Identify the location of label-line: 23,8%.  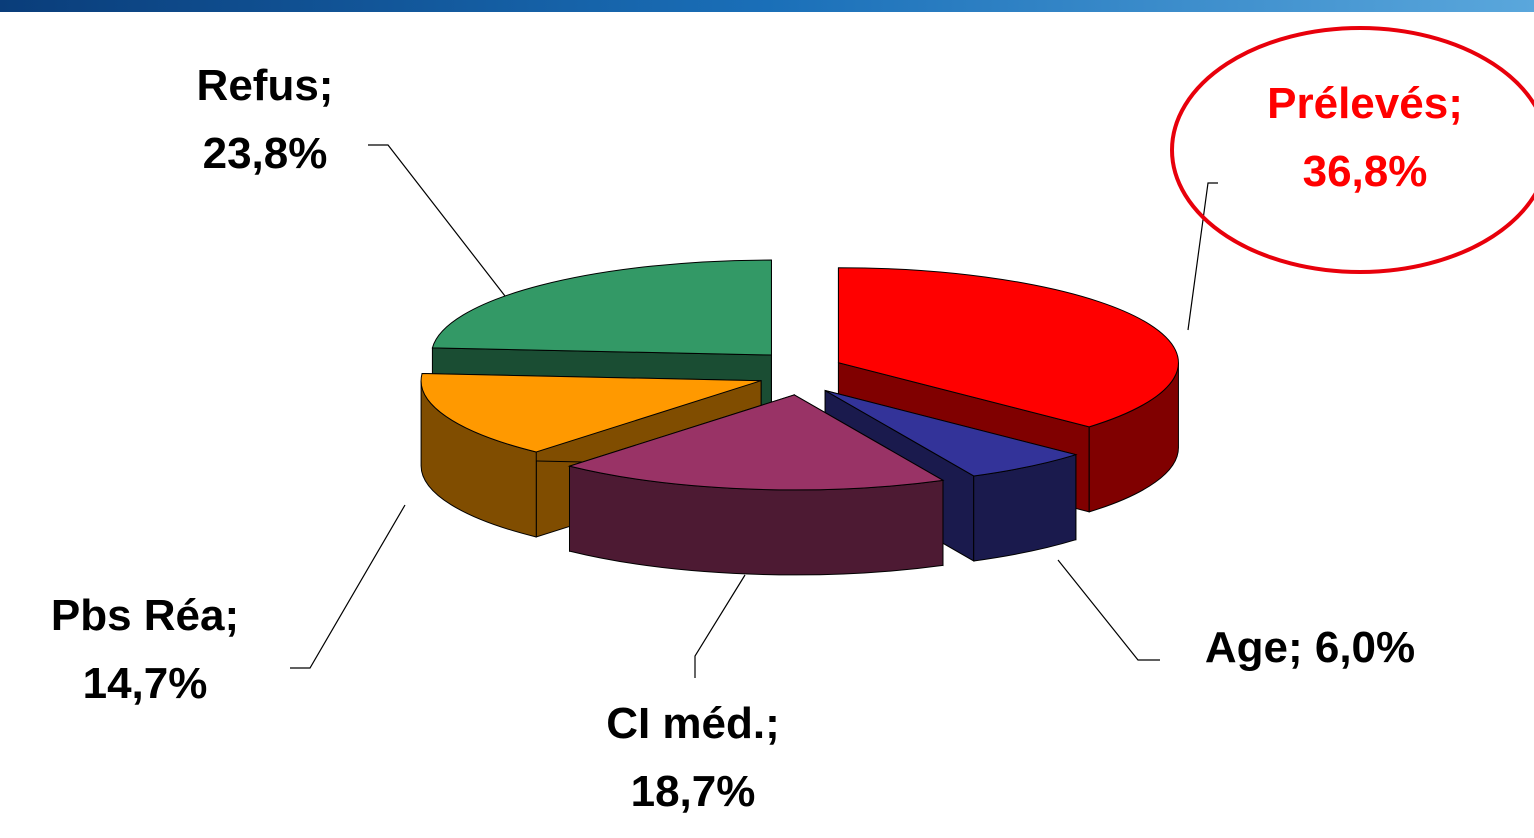
(265, 153).